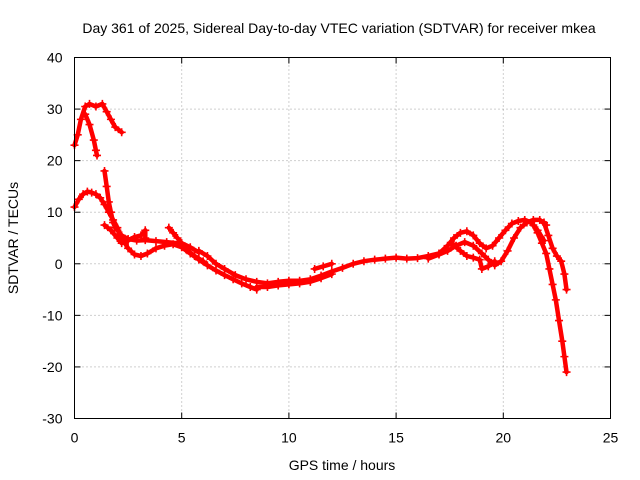 The image size is (640, 480). What do you see at coordinates (59, 264) in the screenshot?
I see `y-tick-label: 0` at bounding box center [59, 264].